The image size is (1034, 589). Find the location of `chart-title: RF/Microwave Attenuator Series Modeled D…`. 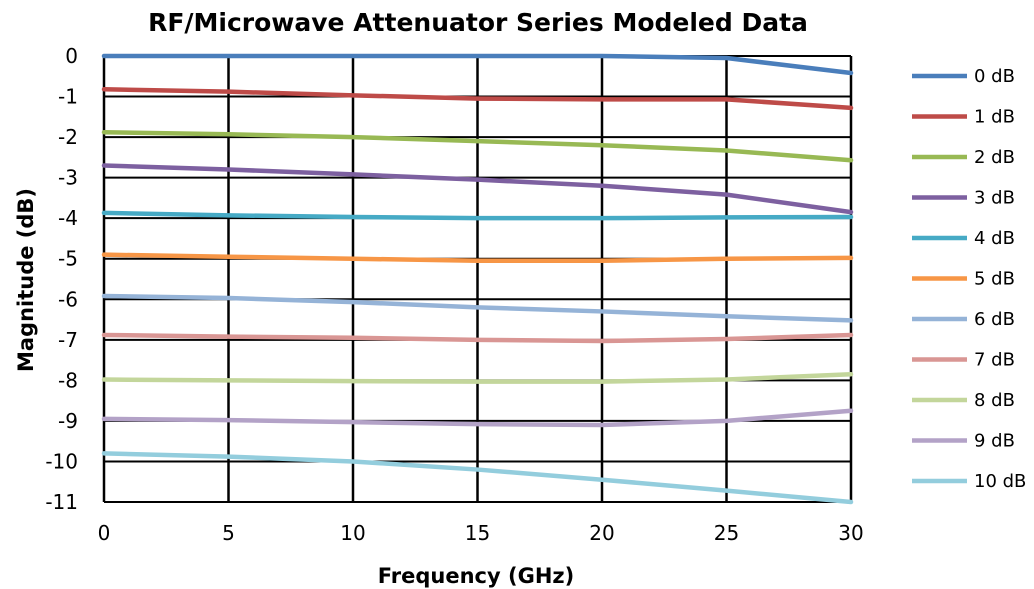

chart-title: RF/Microwave Attenuator Series Modeled D… is located at coordinates (478, 22).